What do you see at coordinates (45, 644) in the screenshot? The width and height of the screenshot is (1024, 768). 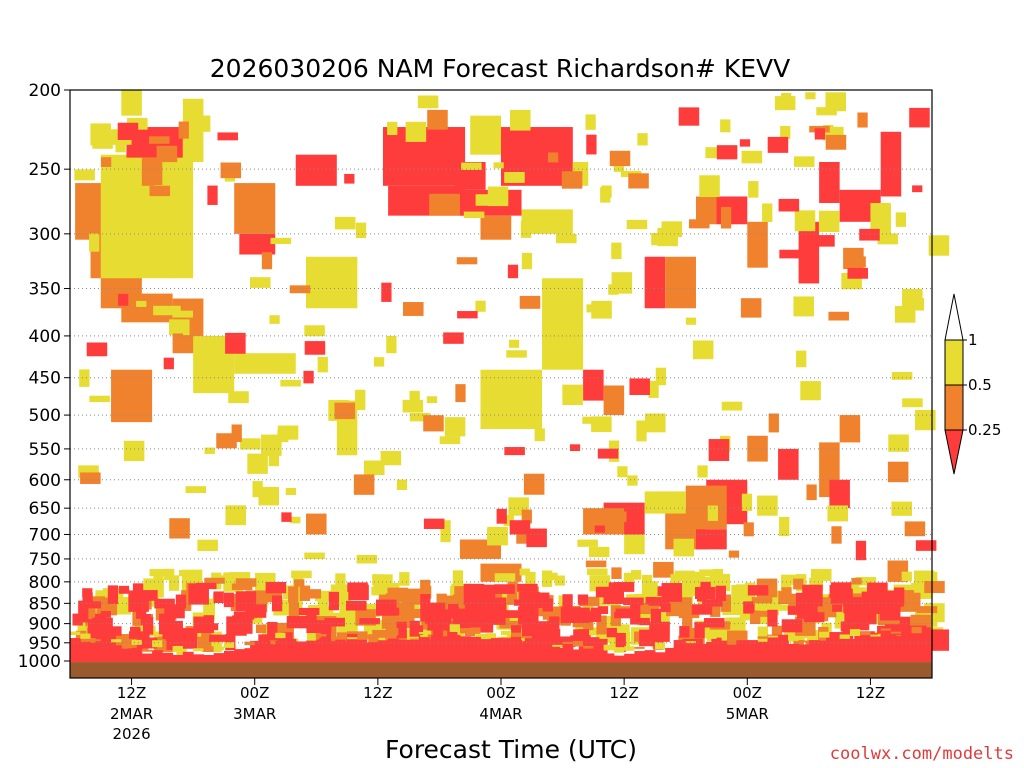 I see `y-tick-label: 950` at bounding box center [45, 644].